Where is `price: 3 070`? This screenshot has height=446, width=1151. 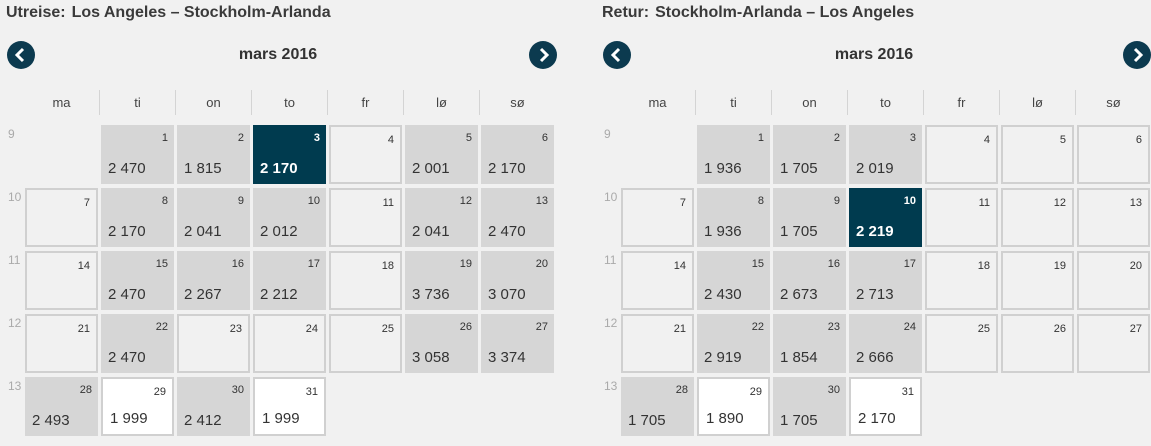 price: 3 070 is located at coordinates (507, 294).